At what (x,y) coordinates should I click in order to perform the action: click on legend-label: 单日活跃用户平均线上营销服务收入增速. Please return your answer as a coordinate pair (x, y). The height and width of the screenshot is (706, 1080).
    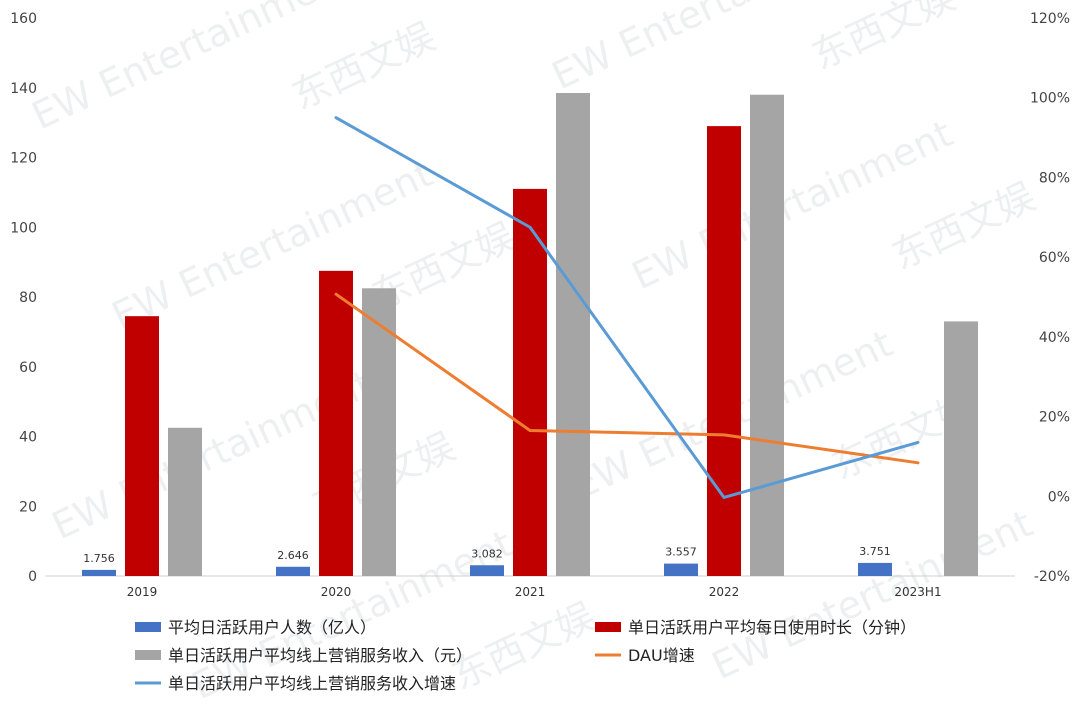
    Looking at the image, I should click on (312, 683).